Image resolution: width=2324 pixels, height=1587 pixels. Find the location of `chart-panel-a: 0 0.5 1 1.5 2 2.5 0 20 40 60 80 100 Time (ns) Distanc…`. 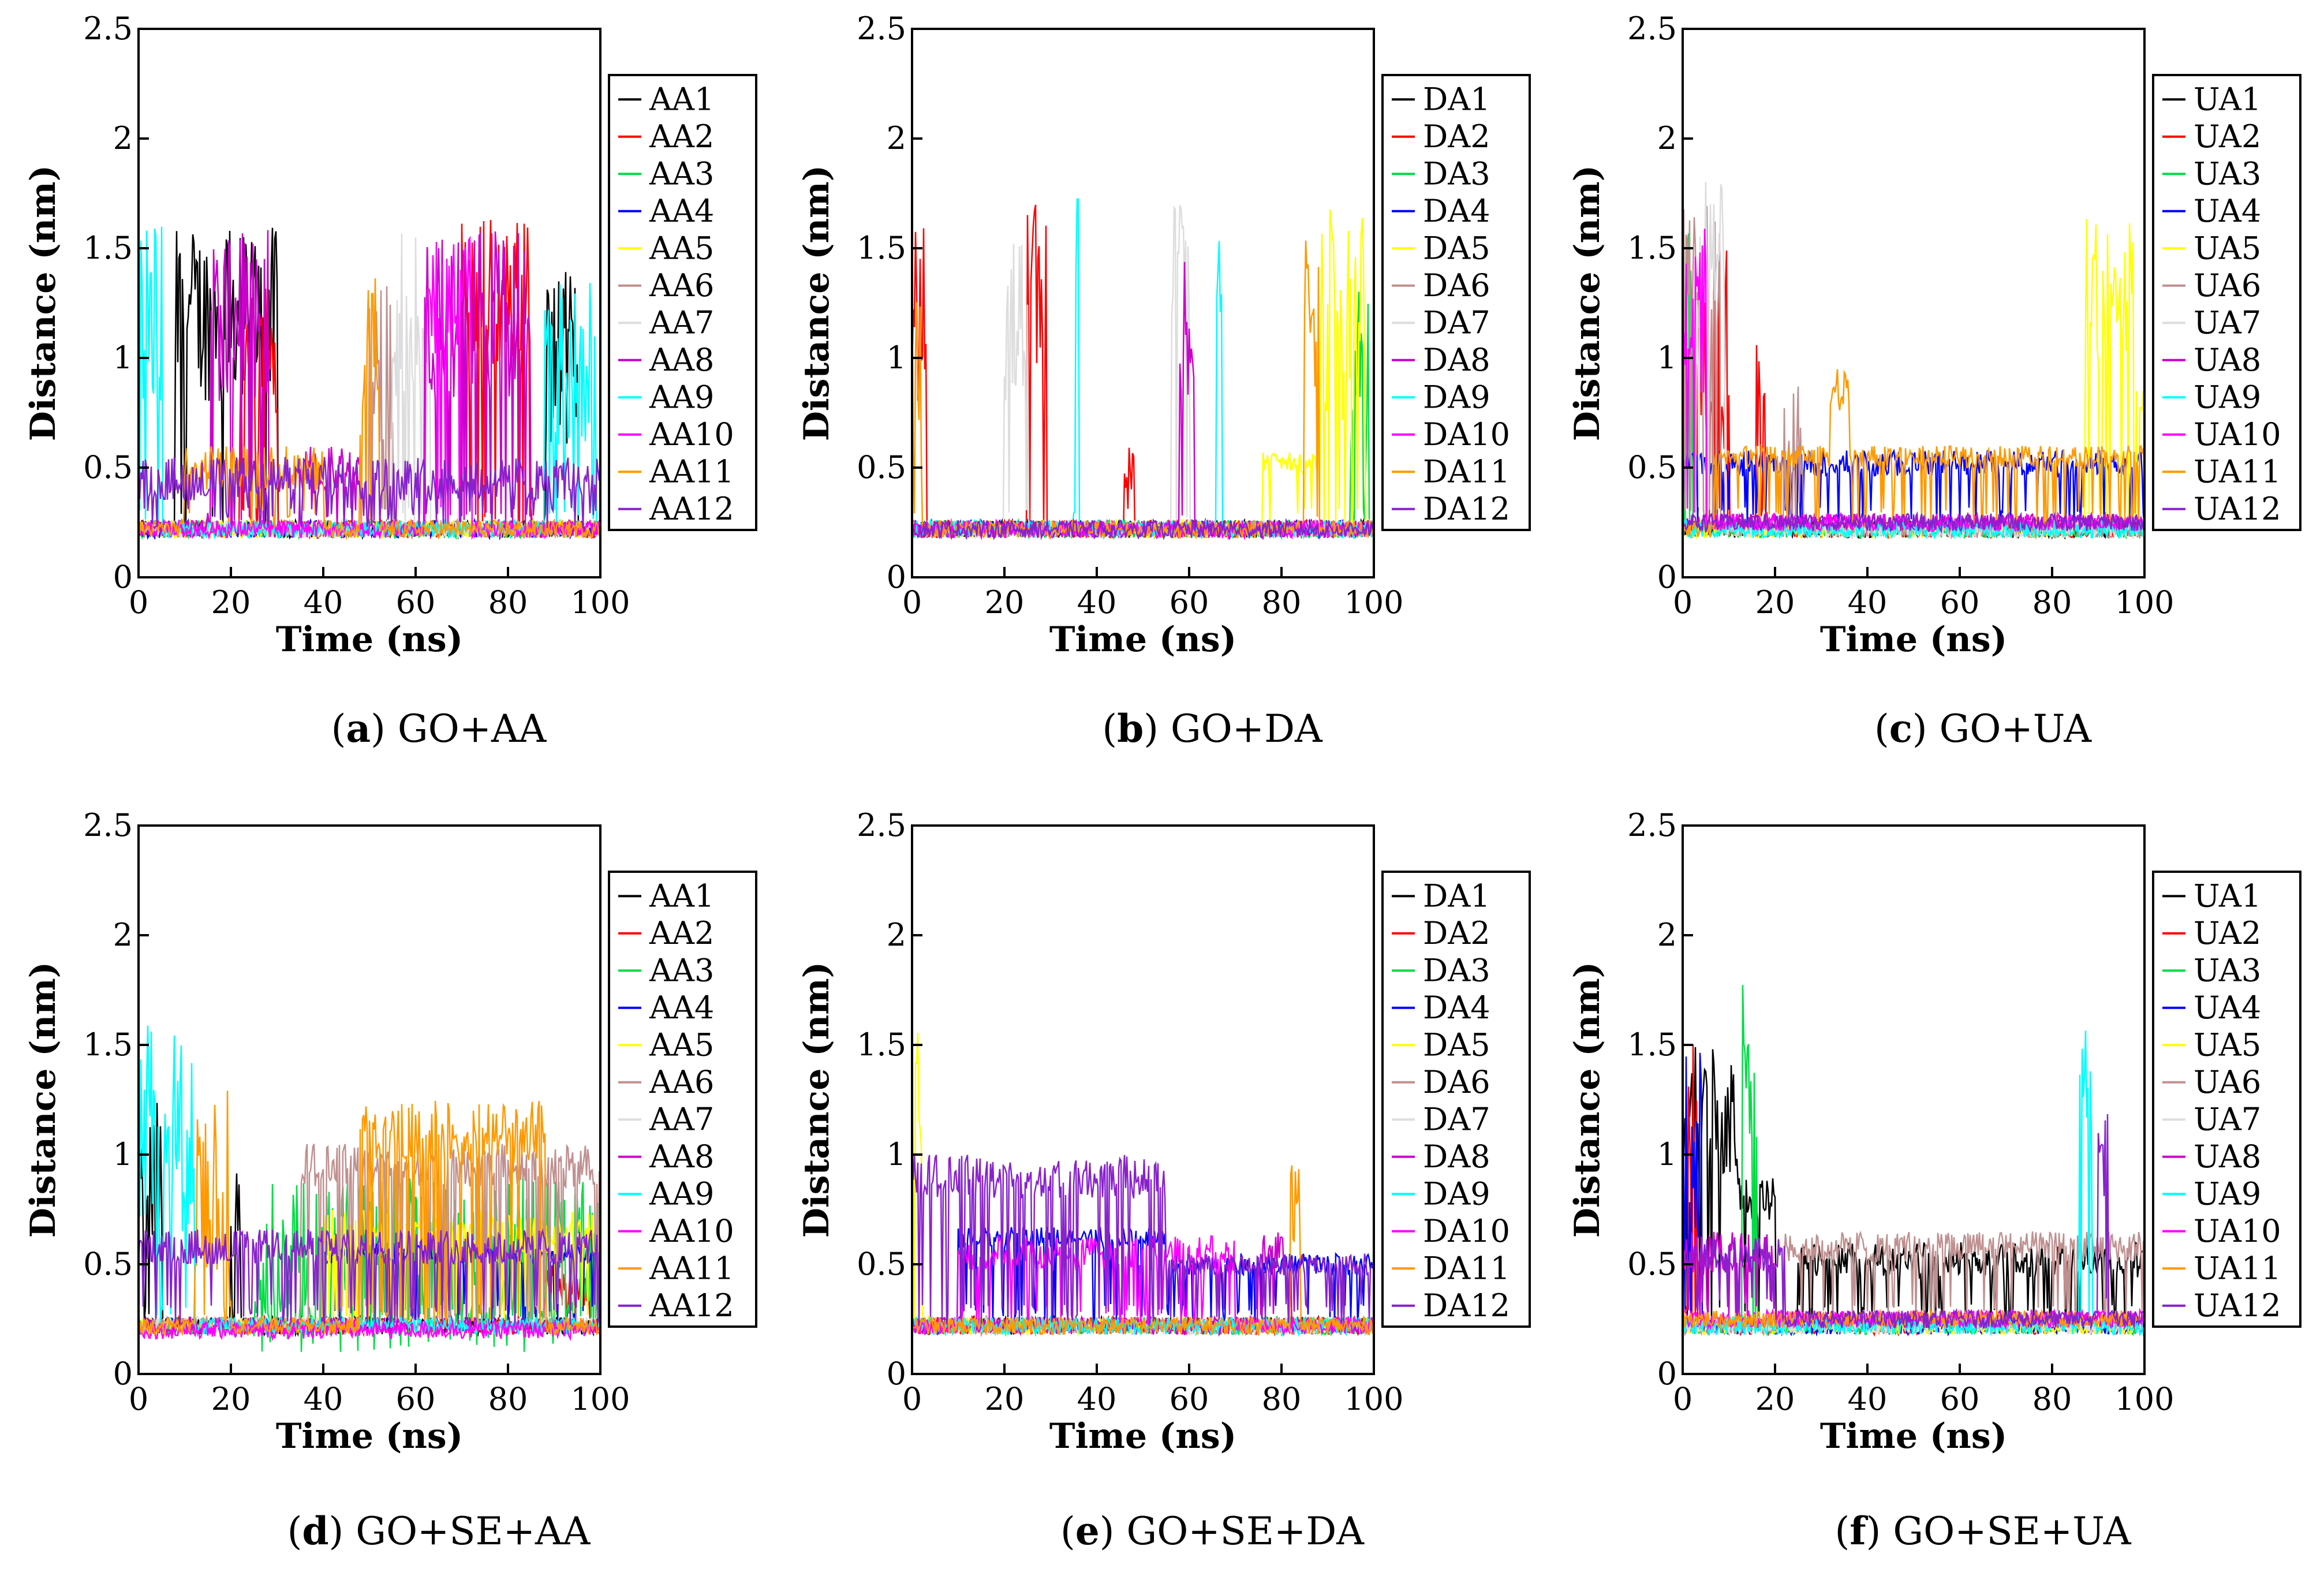

chart-panel-a: 0 0.5 1 1.5 2 2.5 0 20 40 60 80 100 Time (ns) Distanc… is located at coordinates (390, 380).